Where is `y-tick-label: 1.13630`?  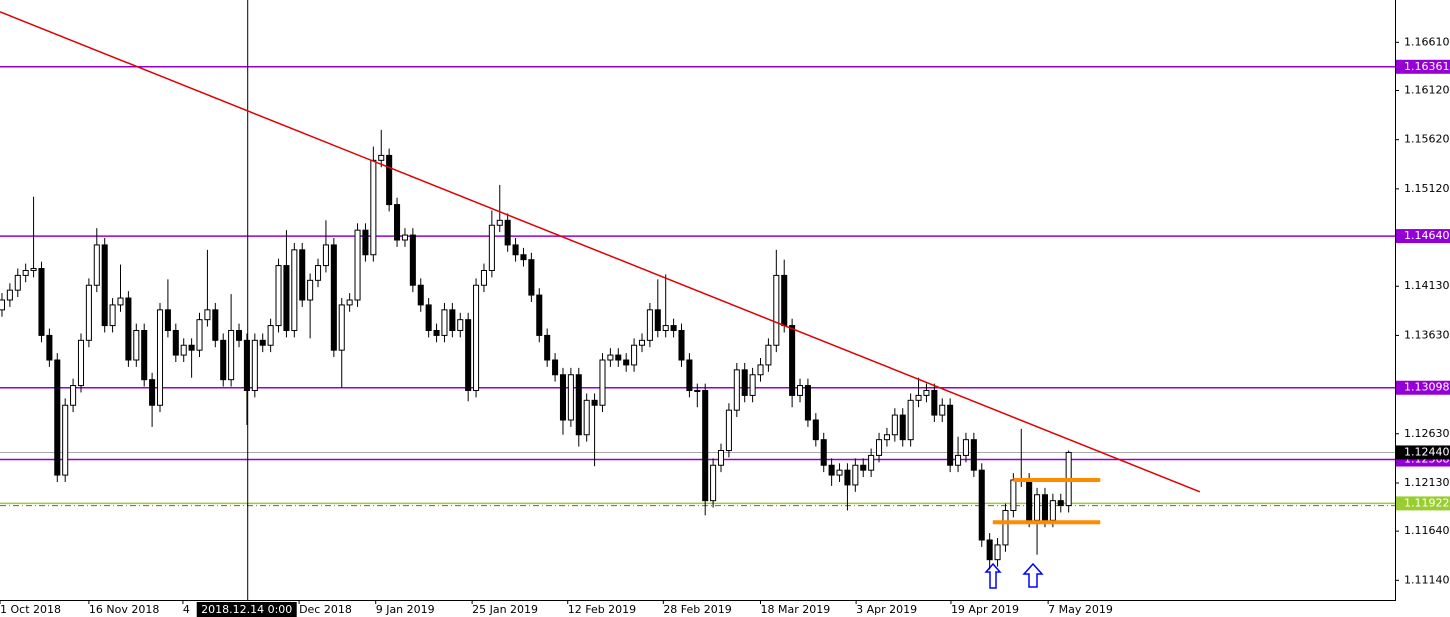 y-tick-label: 1.13630 is located at coordinates (1427, 334).